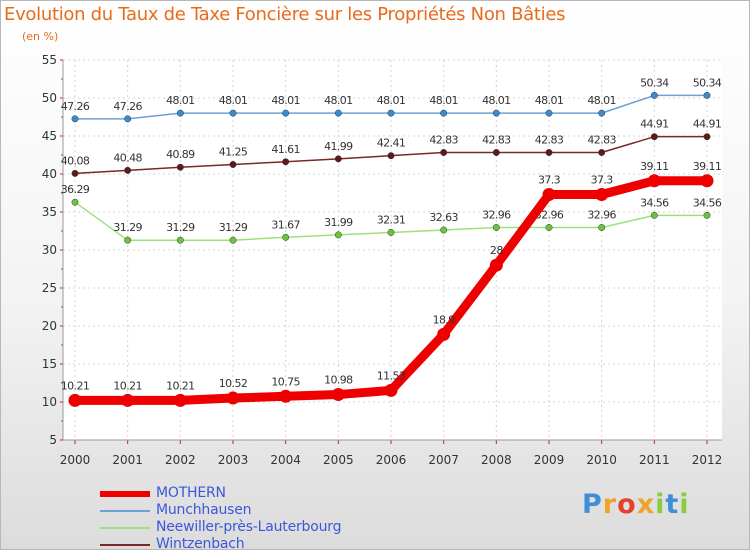 The width and height of the screenshot is (750, 554). What do you see at coordinates (654, 460) in the screenshot?
I see `x-tick-label: 2011` at bounding box center [654, 460].